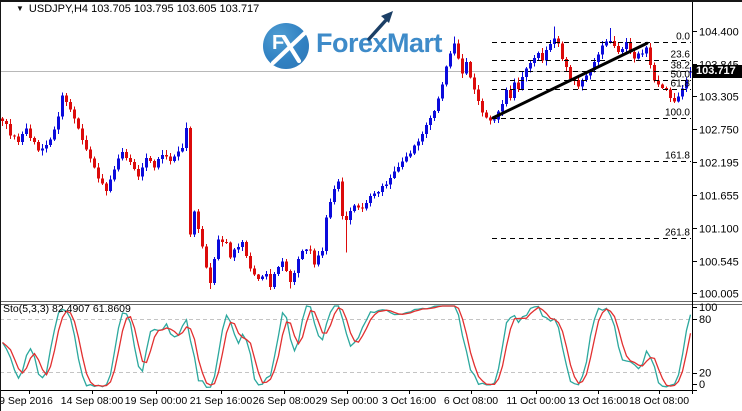 This screenshot has width=742, height=411. I want to click on fib-level-label: 261.8, so click(677, 233).